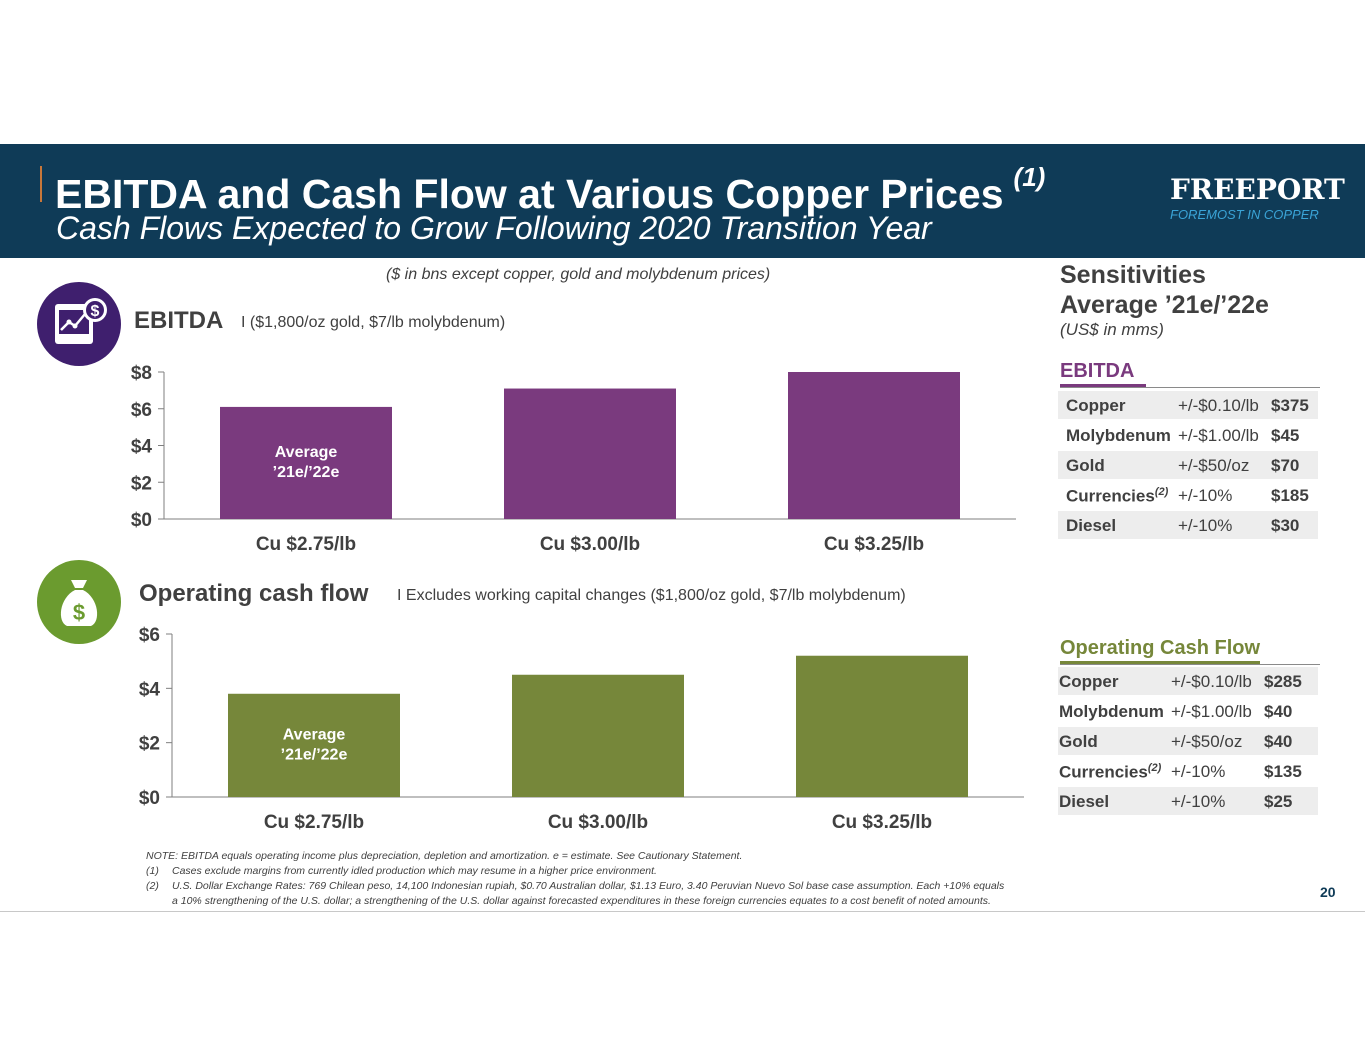 The height and width of the screenshot is (1055, 1365). I want to click on ocf-sensitivity-row: Currencies(2) +/-10% $135, so click(1188, 771).